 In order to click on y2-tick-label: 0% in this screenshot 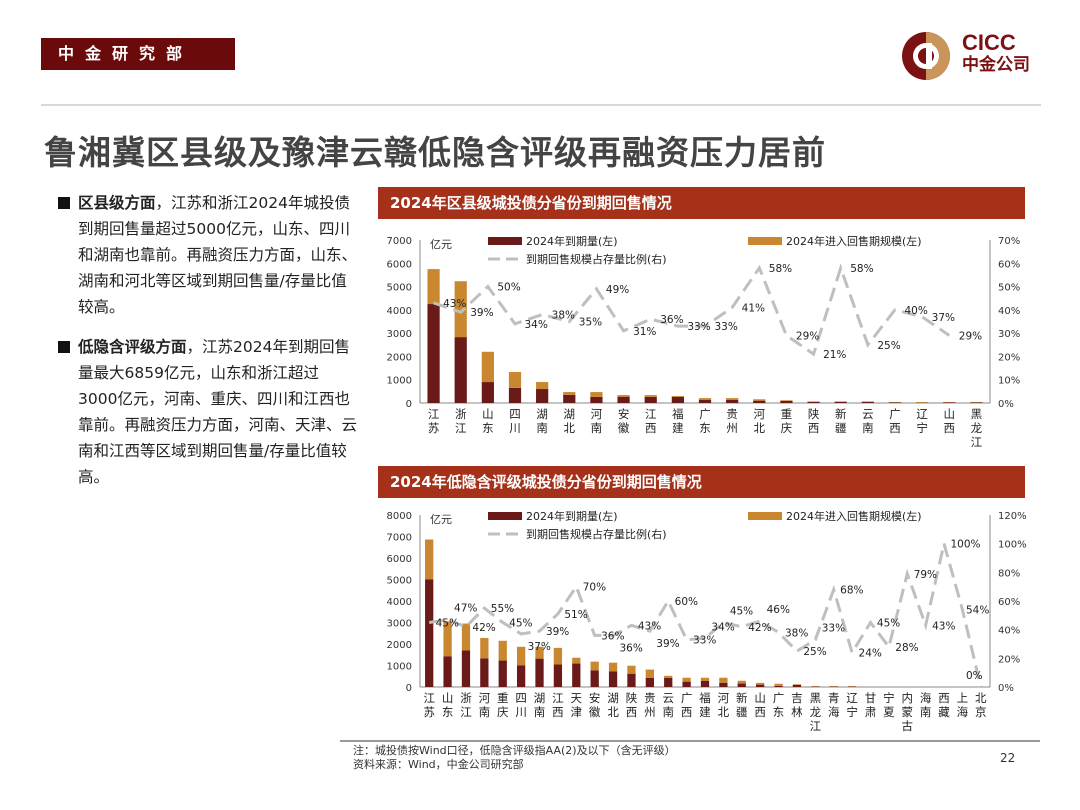, I will do `click(1006, 688)`.